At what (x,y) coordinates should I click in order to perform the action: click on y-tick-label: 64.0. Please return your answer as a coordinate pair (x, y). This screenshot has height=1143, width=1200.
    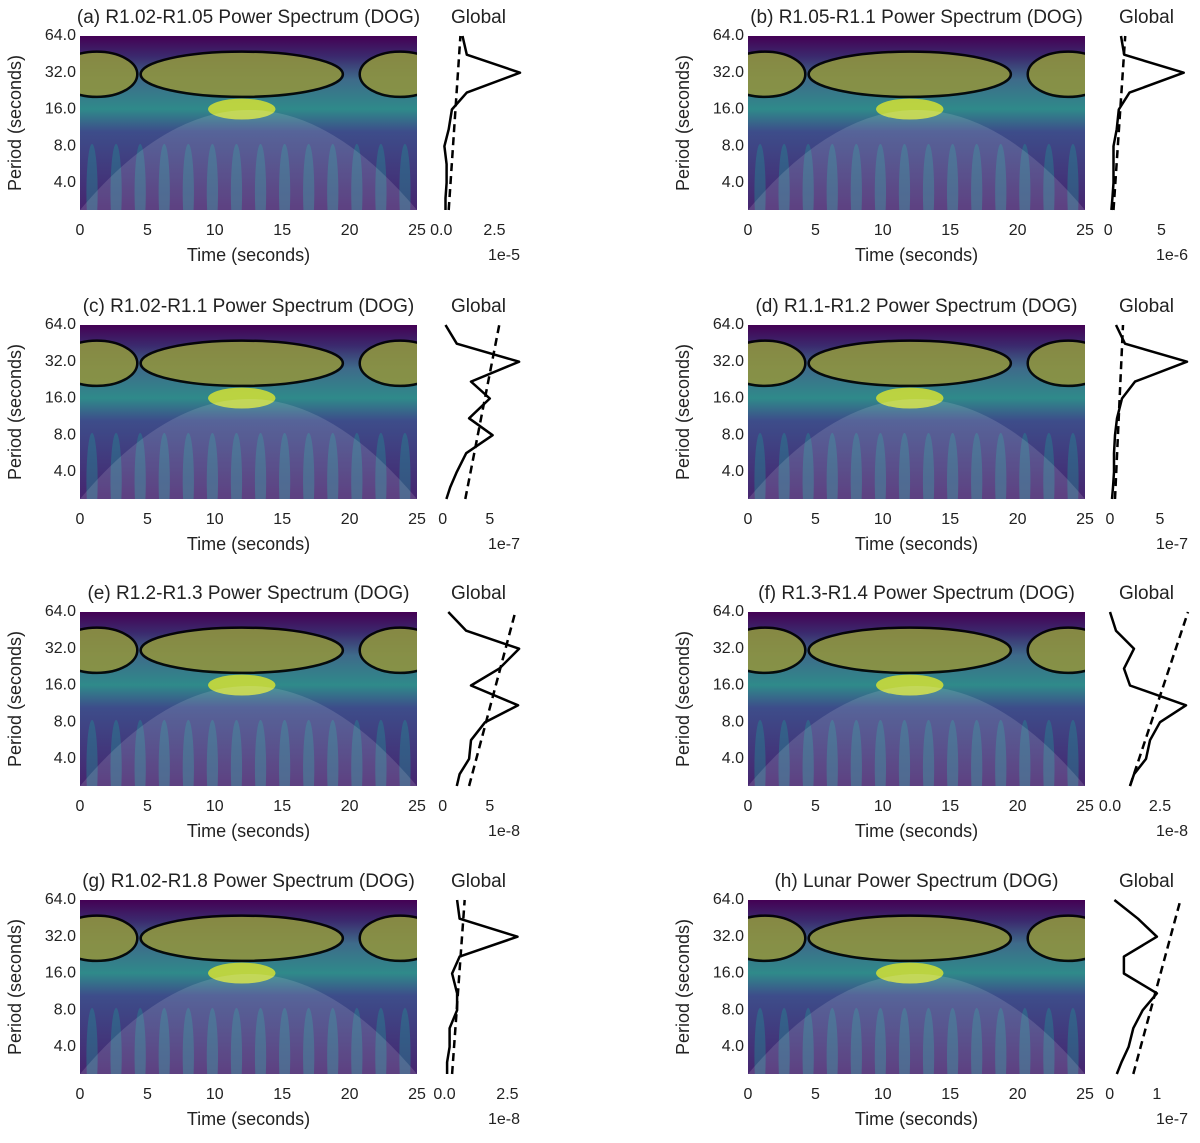
    Looking at the image, I should click on (728, 899).